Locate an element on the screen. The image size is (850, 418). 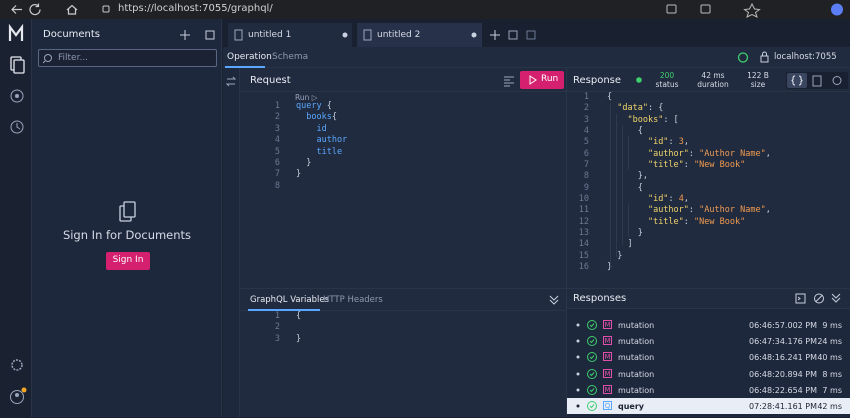
tab-bar: untitled 1 untitled 2 is located at coordinates (536, 33).